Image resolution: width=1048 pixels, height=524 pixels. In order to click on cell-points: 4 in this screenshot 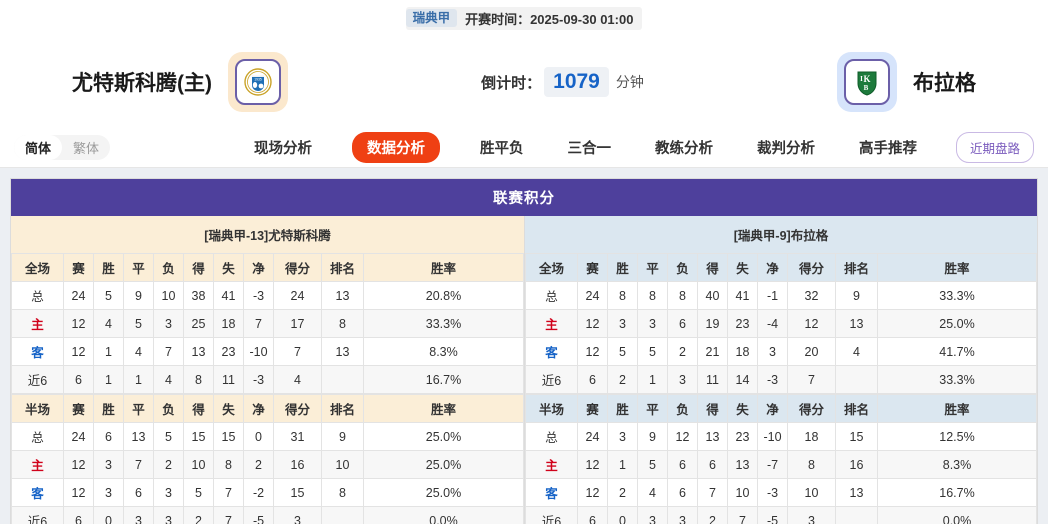, I will do `click(297, 379)`.